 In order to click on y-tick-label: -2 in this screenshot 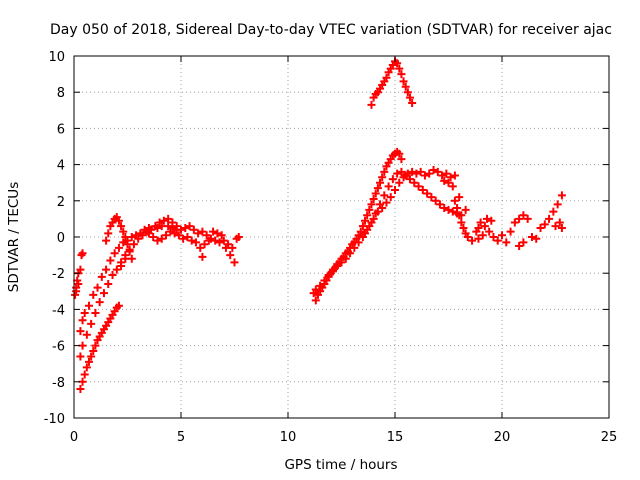, I will do `click(58, 274)`.